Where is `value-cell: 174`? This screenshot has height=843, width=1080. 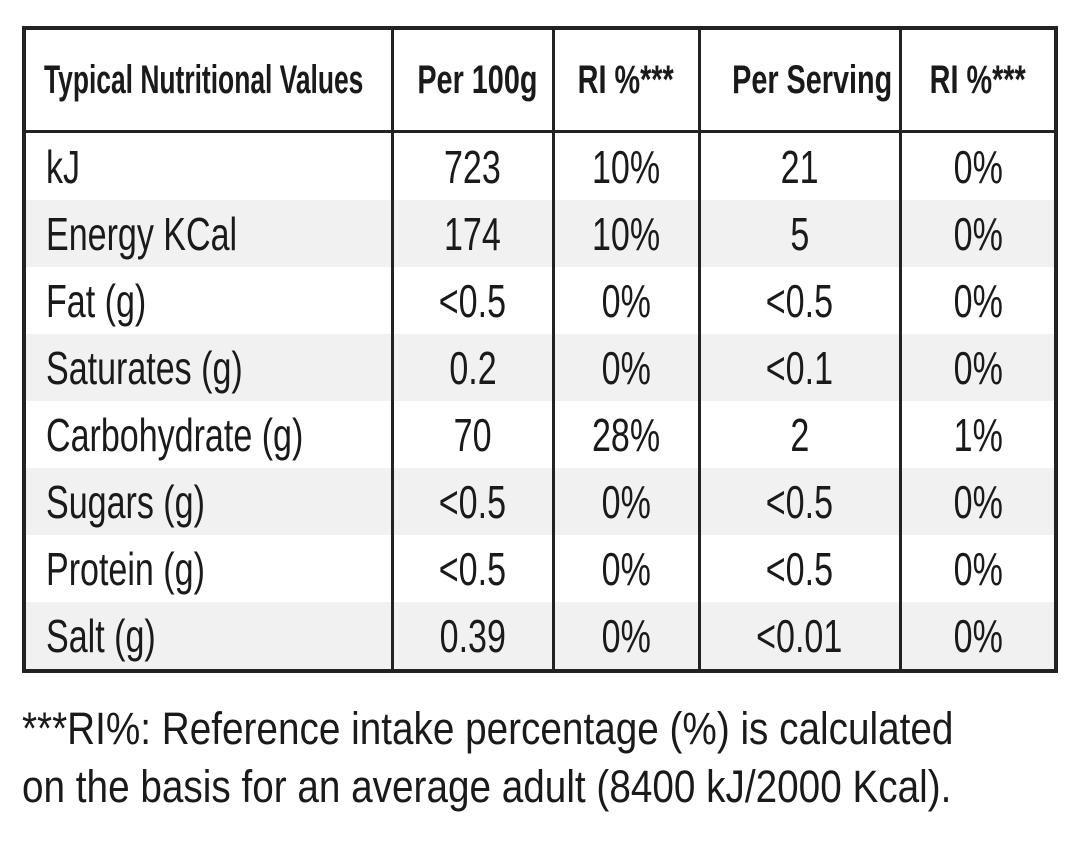
value-cell: 174 is located at coordinates (472, 233).